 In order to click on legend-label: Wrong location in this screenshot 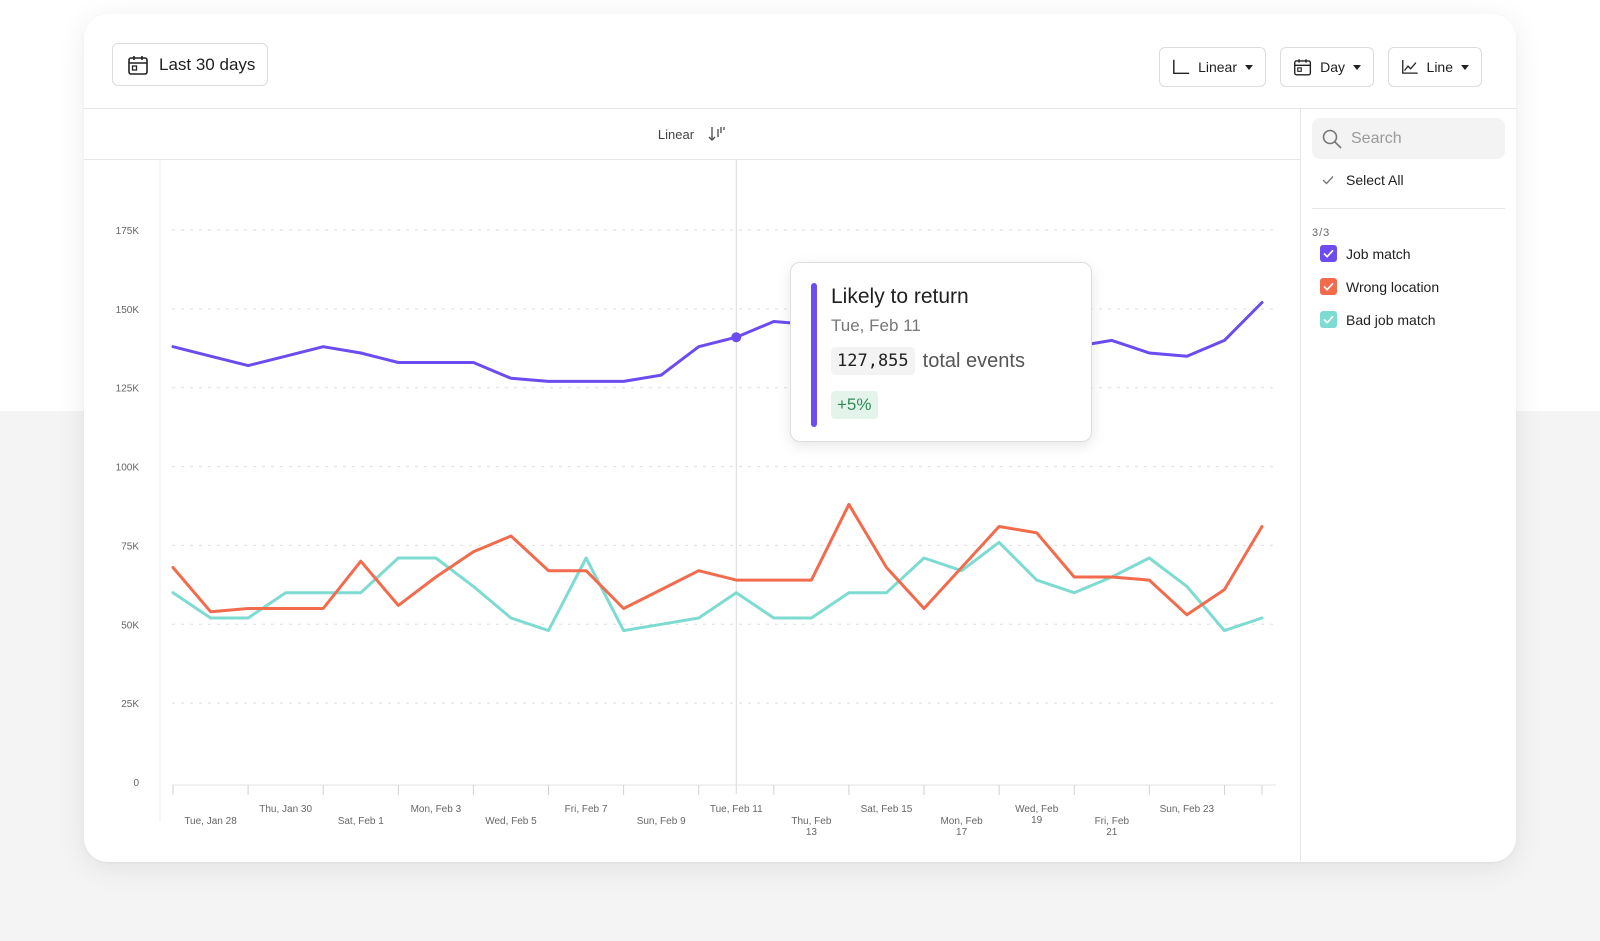, I will do `click(1393, 286)`.